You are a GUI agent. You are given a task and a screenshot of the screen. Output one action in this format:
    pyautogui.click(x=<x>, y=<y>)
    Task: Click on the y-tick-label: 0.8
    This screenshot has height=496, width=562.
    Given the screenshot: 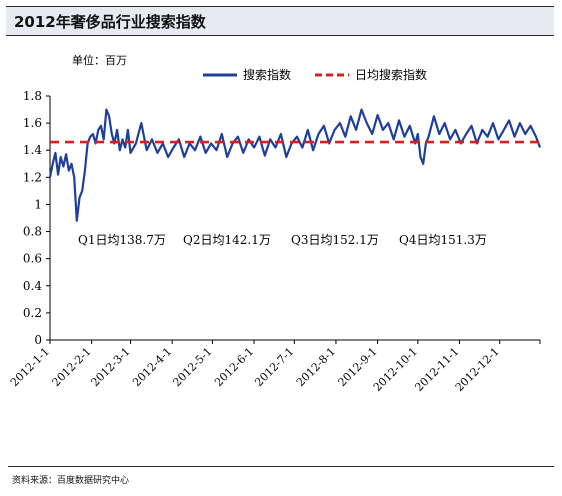 What is the action you would take?
    pyautogui.click(x=32, y=232)
    